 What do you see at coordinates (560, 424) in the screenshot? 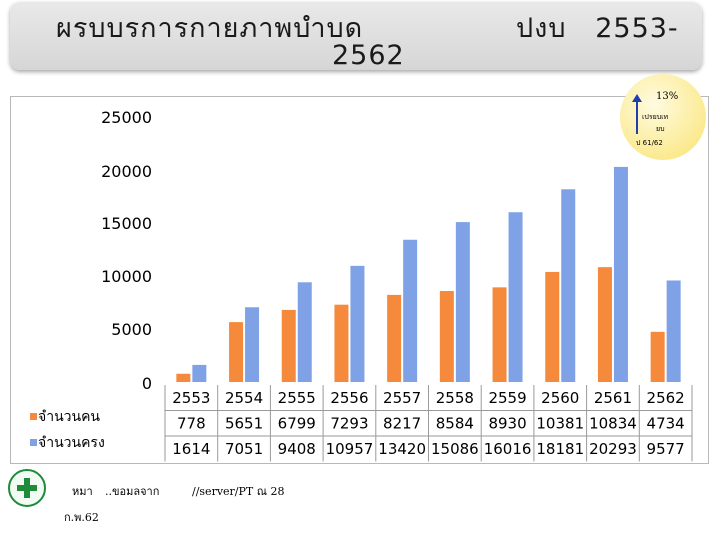
I see `table-value-people: 10381` at bounding box center [560, 424].